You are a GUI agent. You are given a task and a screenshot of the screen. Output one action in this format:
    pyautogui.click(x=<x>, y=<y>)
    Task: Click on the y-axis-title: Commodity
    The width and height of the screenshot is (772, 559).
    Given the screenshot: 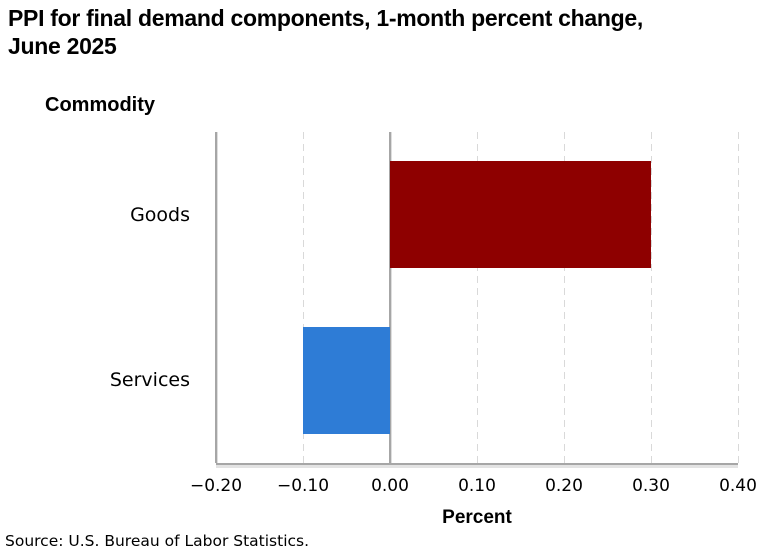 What is the action you would take?
    pyautogui.click(x=100, y=105)
    